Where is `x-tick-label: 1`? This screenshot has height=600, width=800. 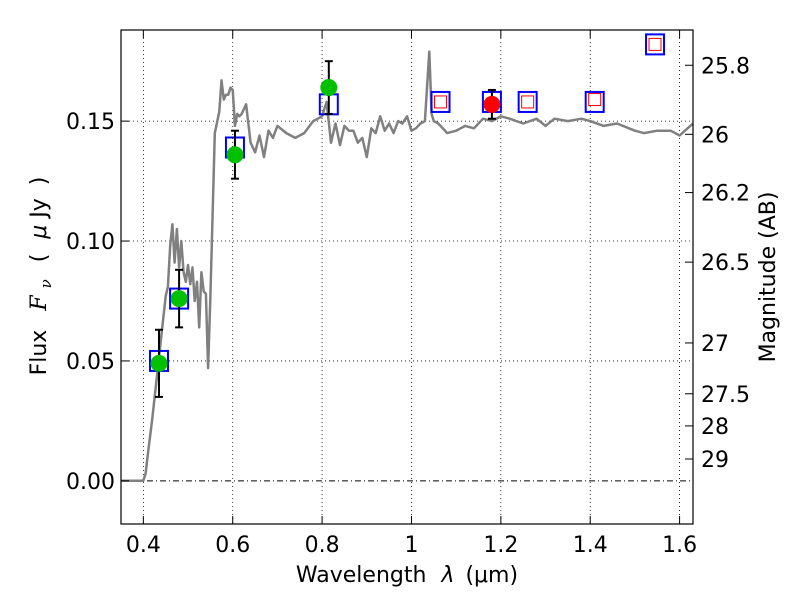
x-tick-label: 1 is located at coordinates (411, 545).